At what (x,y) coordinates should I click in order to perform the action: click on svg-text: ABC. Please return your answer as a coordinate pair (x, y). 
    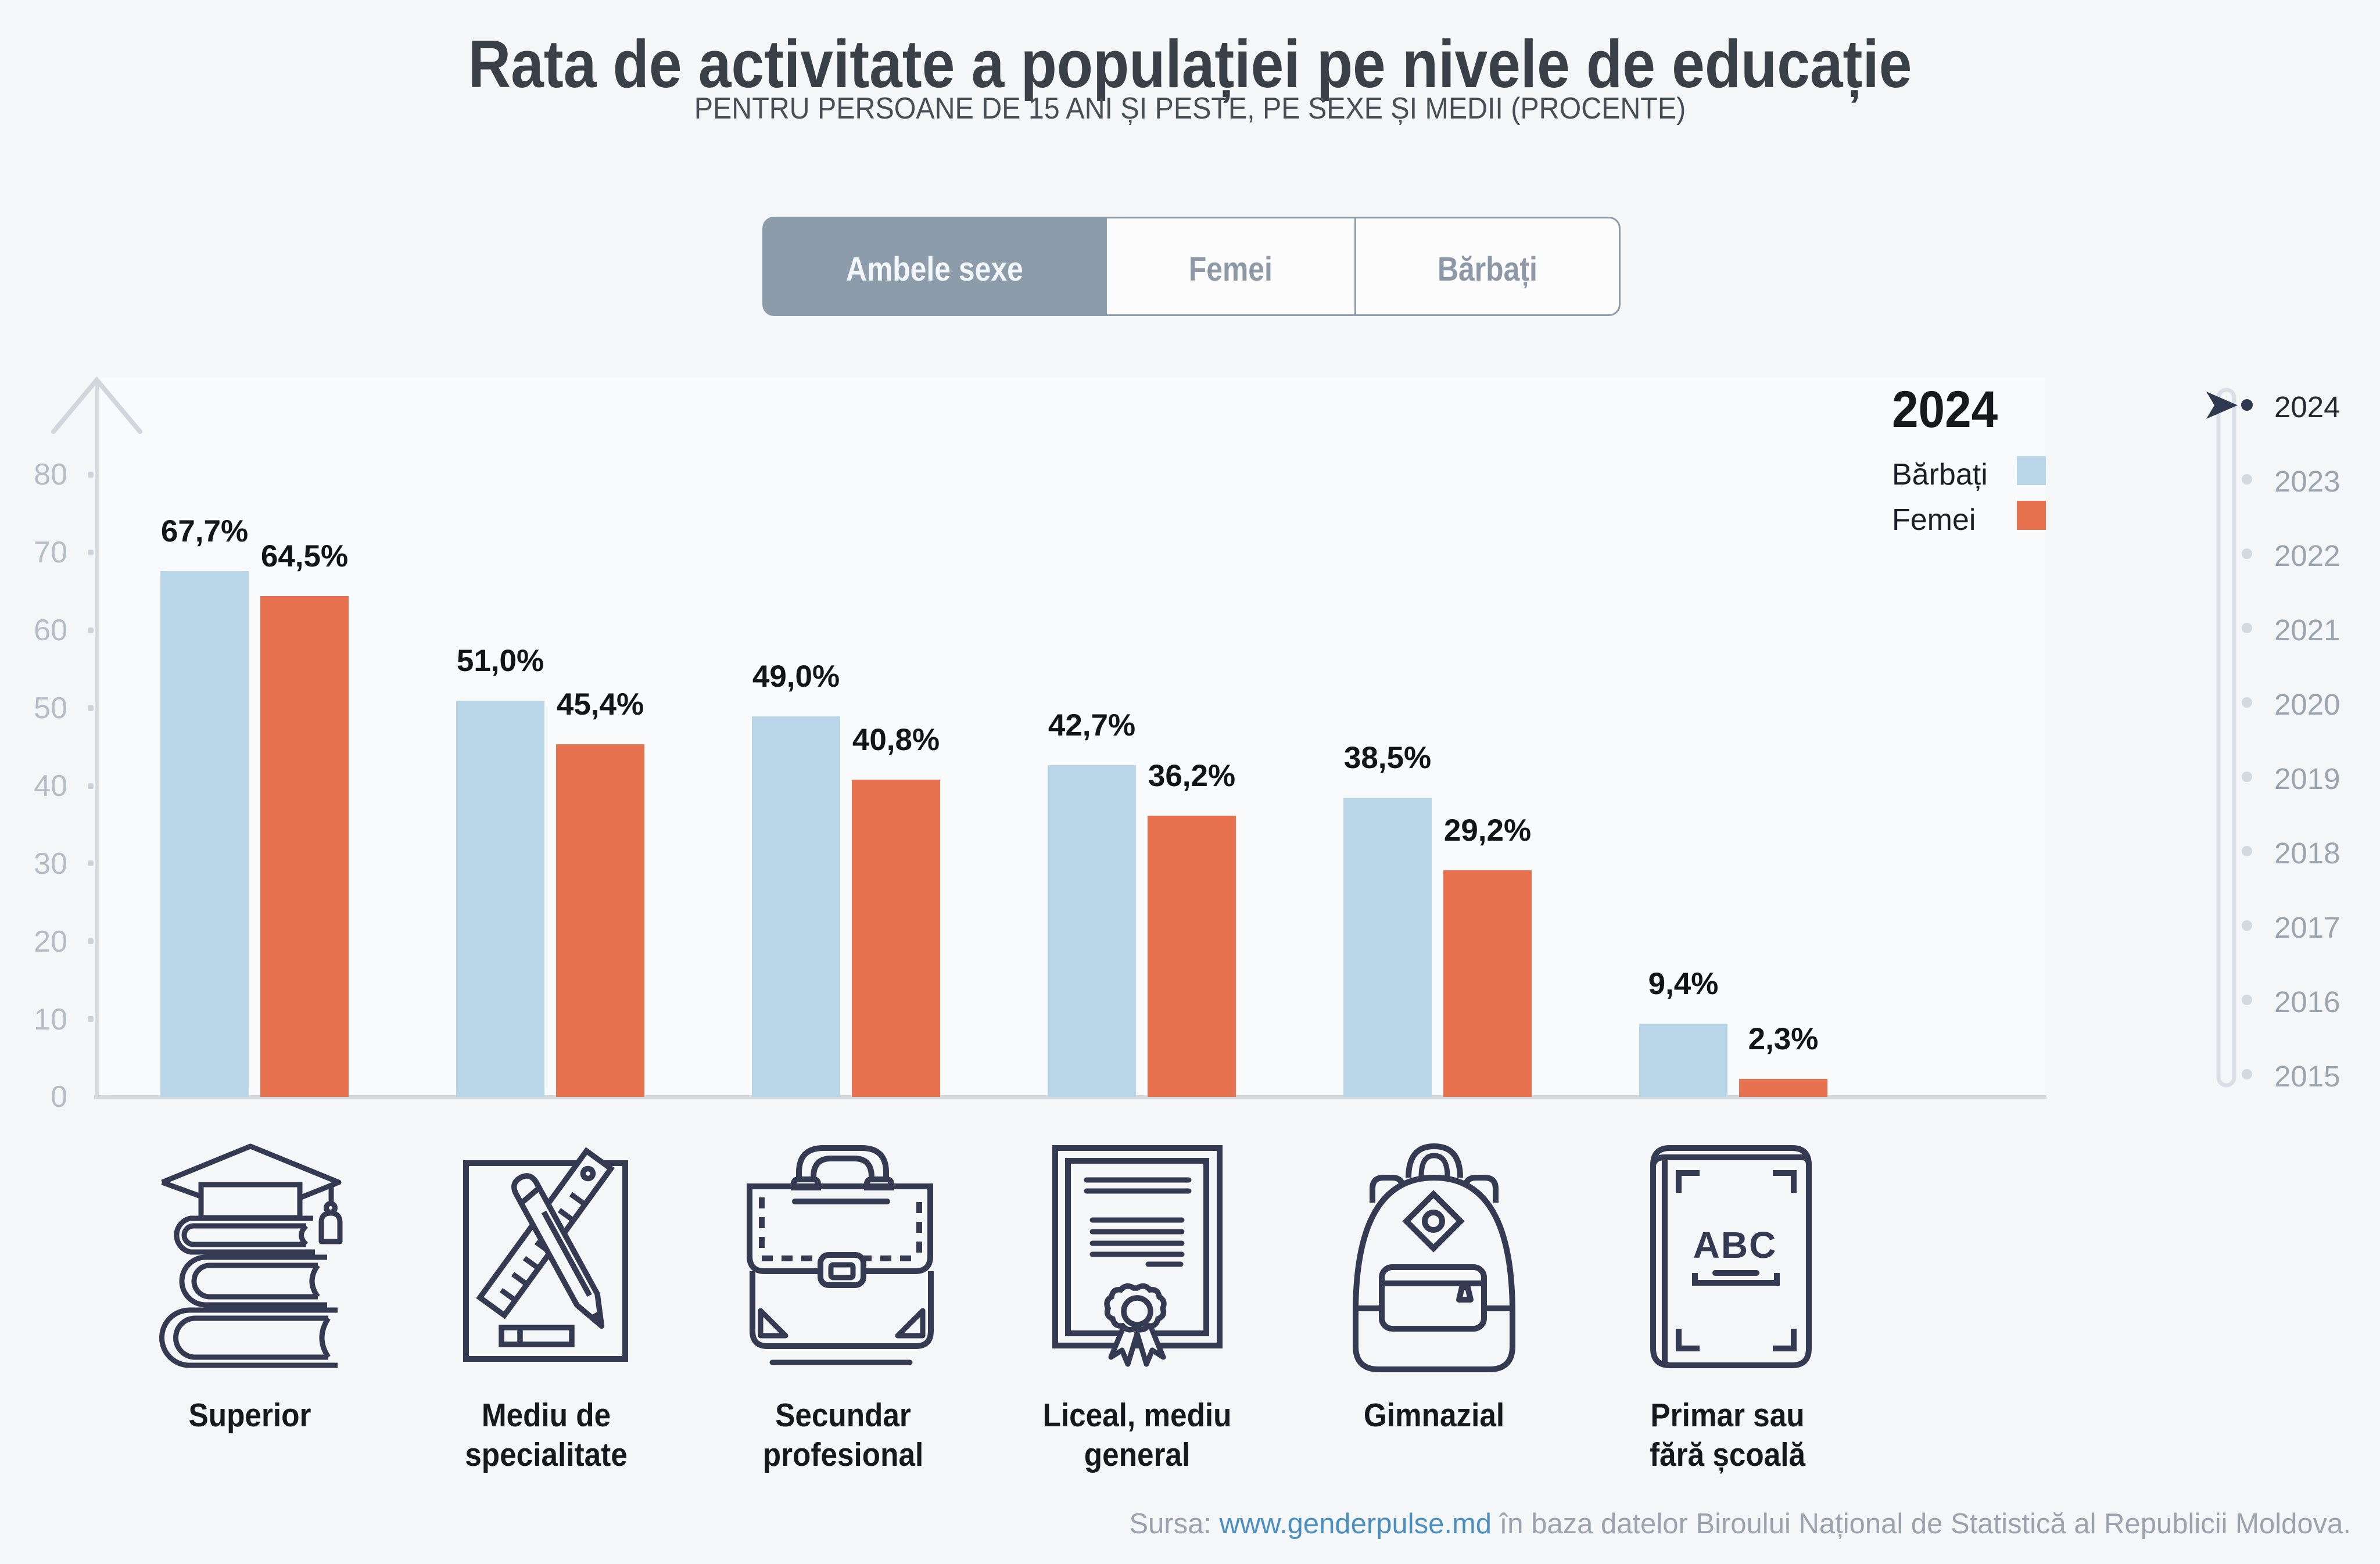
    Looking at the image, I should click on (1735, 1245).